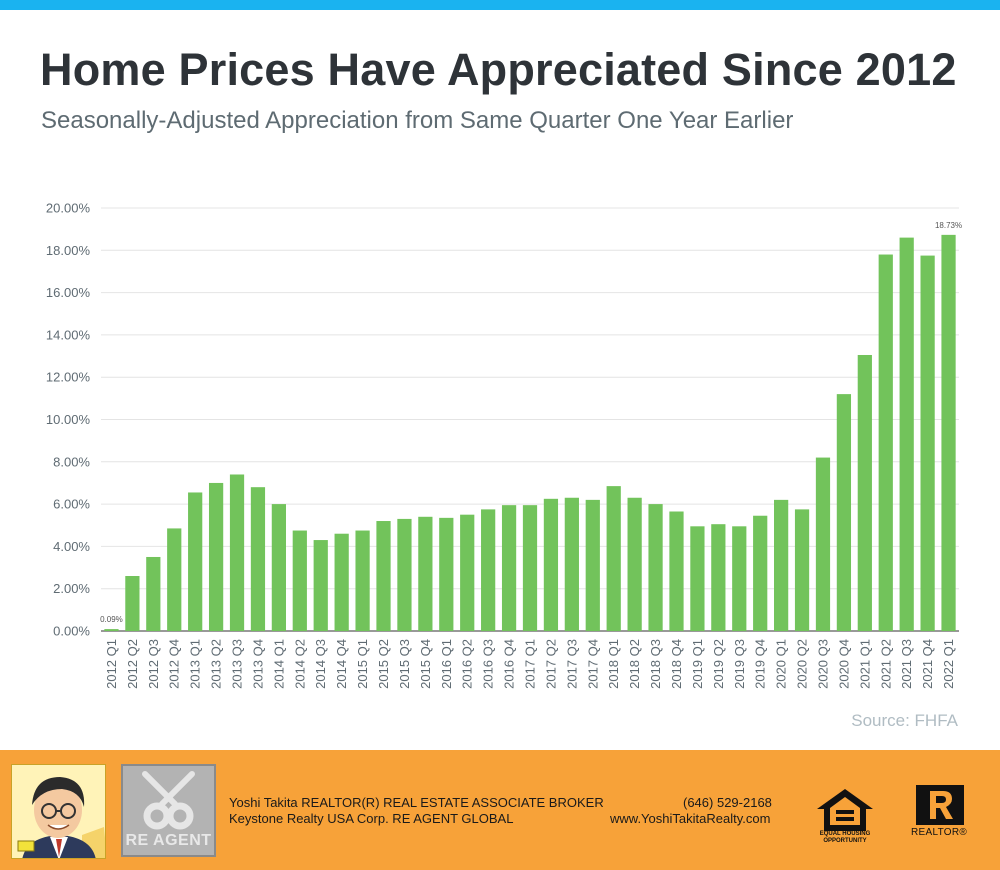 This screenshot has width=1000, height=870. Describe the element at coordinates (111, 664) in the screenshot. I see `x-tick-label: 2012 Q1` at that location.